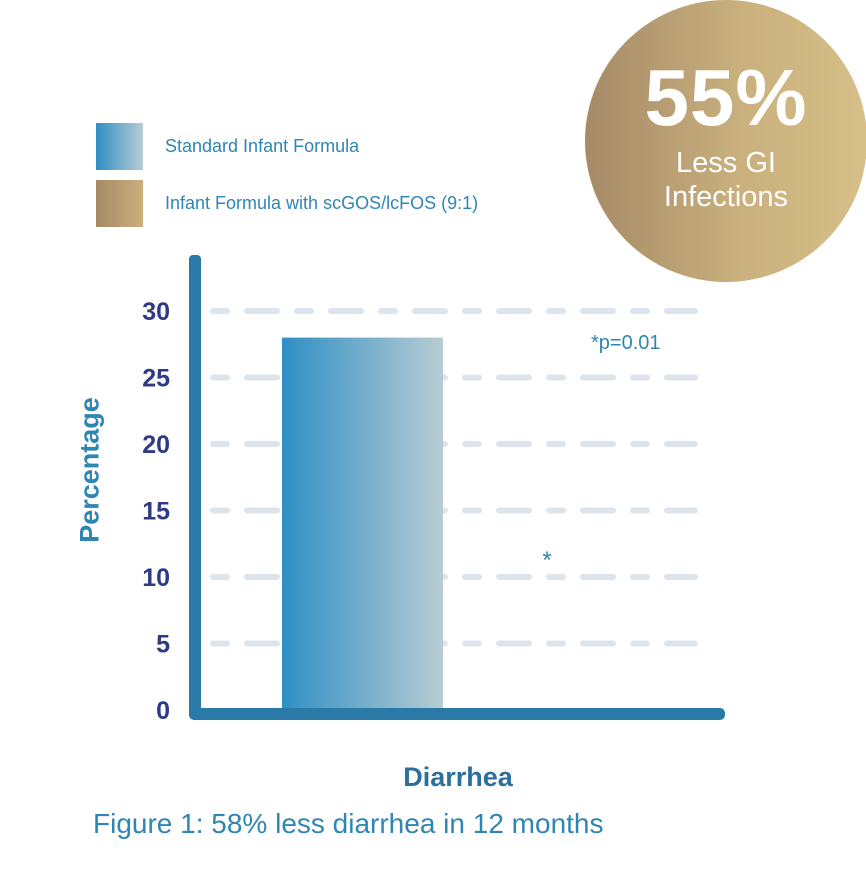  What do you see at coordinates (156, 578) in the screenshot?
I see `y-tick-label: 10` at bounding box center [156, 578].